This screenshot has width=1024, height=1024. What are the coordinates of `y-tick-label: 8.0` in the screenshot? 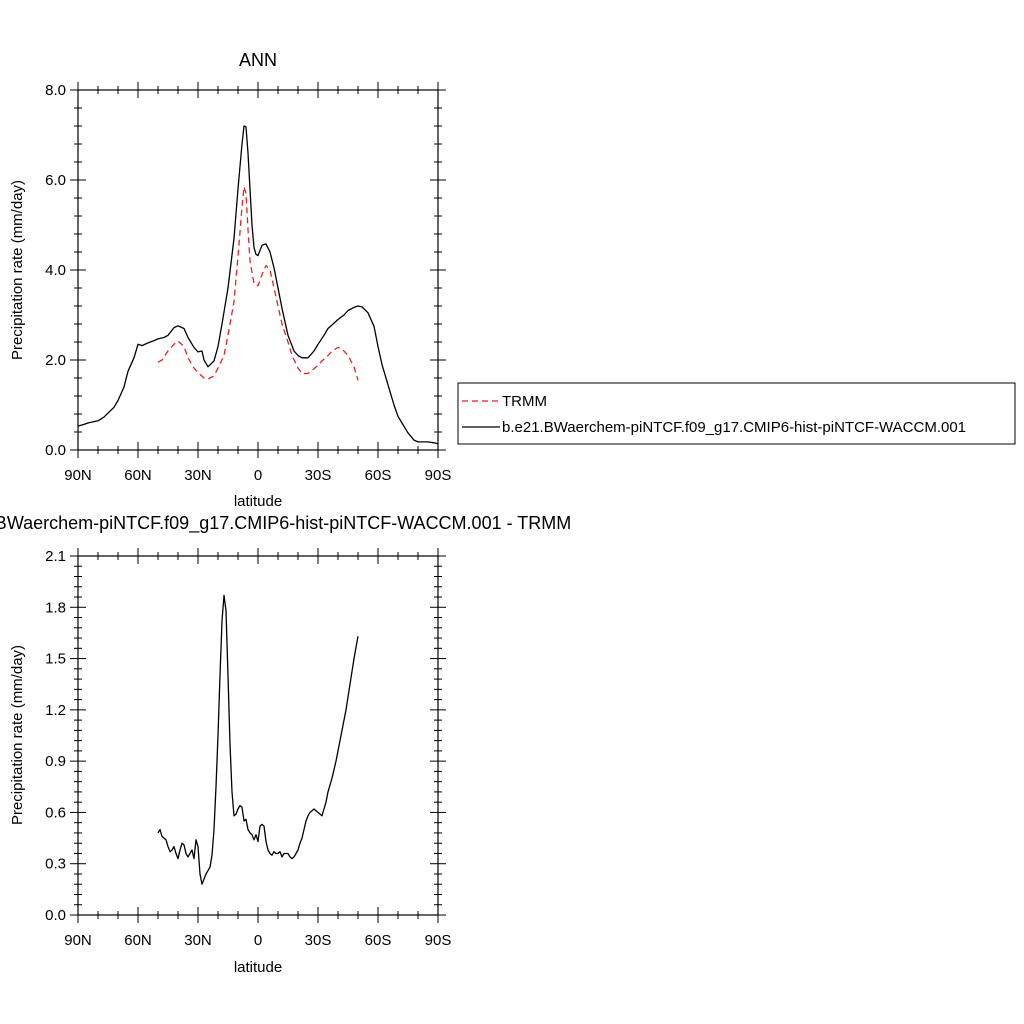 It's located at (55, 90).